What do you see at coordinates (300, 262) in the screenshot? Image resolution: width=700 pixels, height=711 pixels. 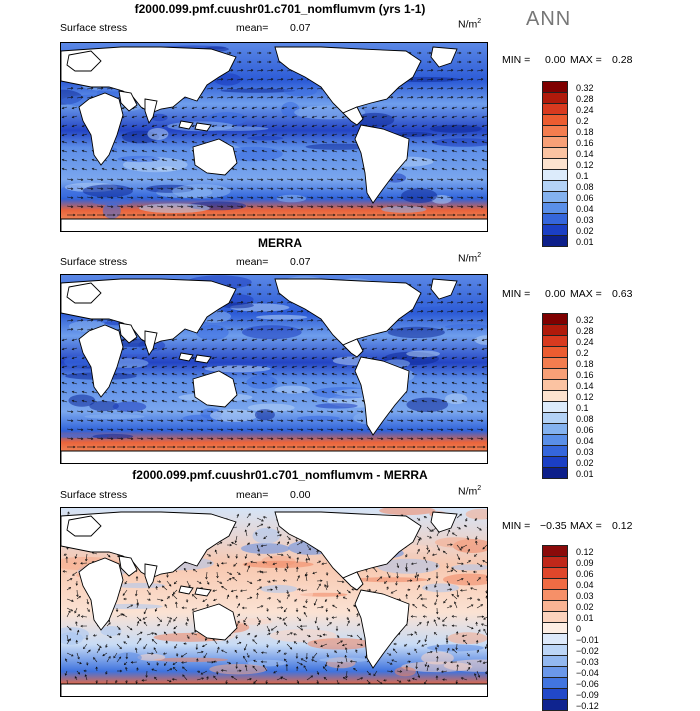 I see `mean-value: 0.07` at bounding box center [300, 262].